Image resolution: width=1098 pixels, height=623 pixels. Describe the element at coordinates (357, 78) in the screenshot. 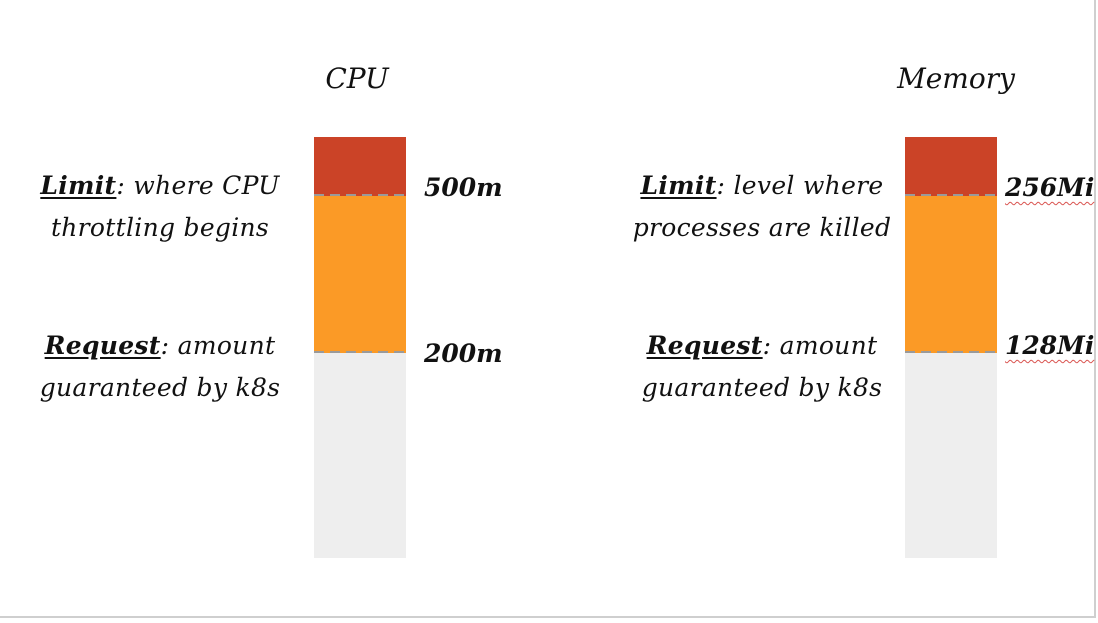

I see `cpu-title: CPU` at that location.